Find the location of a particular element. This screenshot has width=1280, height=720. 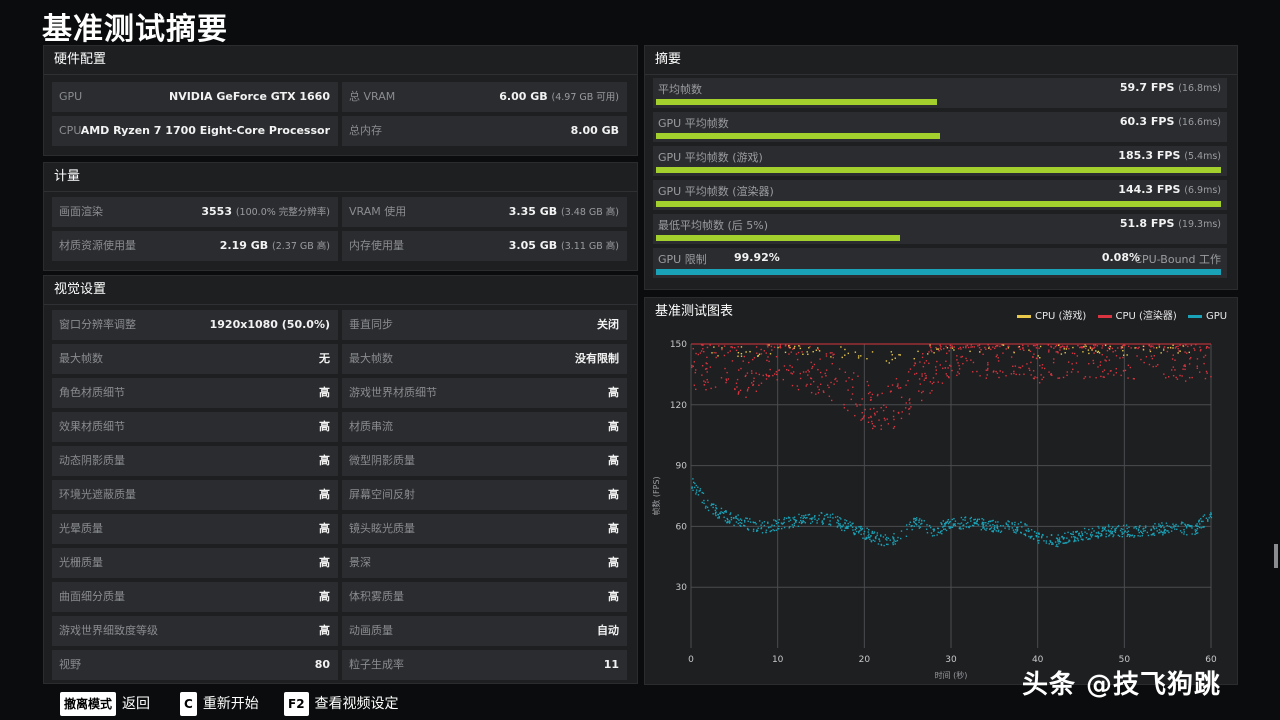

visual-cell: 效果材质细节高 is located at coordinates (195, 427).